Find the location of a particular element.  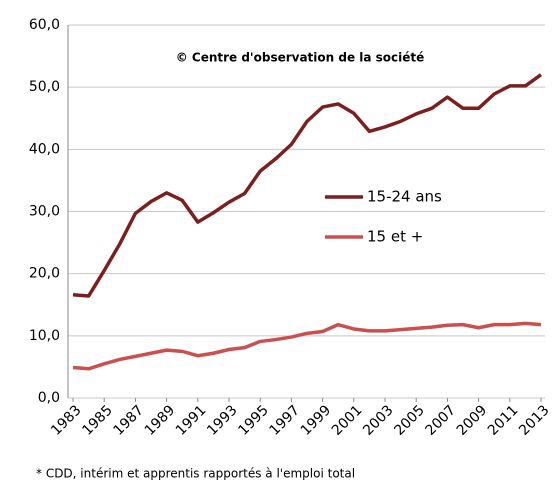

y-tick-label: 60,0 is located at coordinates (44, 25).